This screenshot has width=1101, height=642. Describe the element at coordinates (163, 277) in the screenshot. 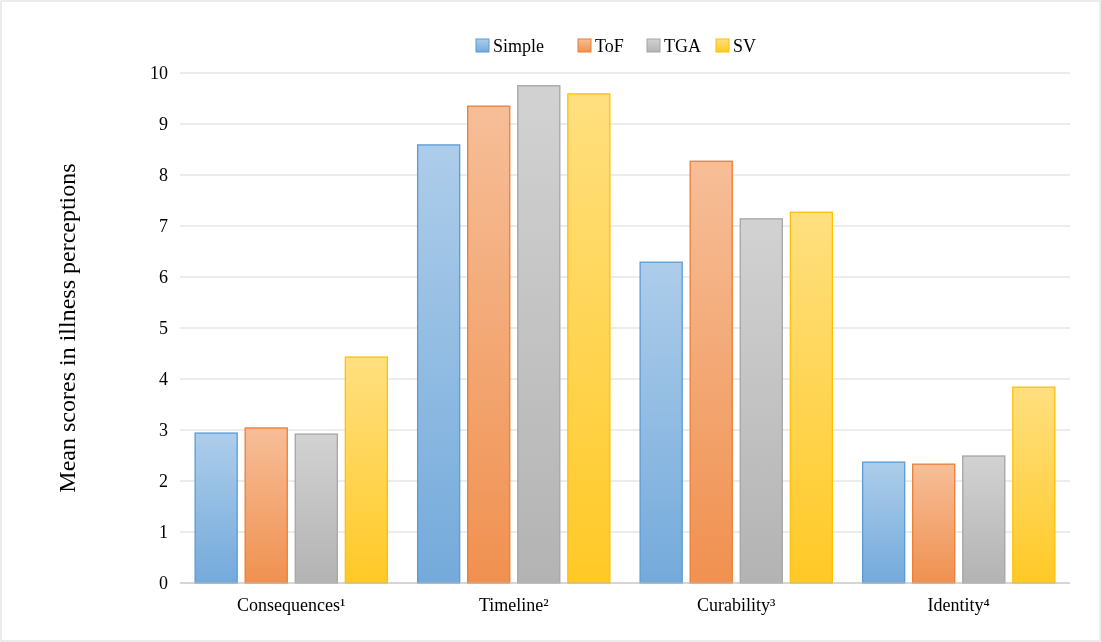

I see `y-tick-label: 6` at that location.